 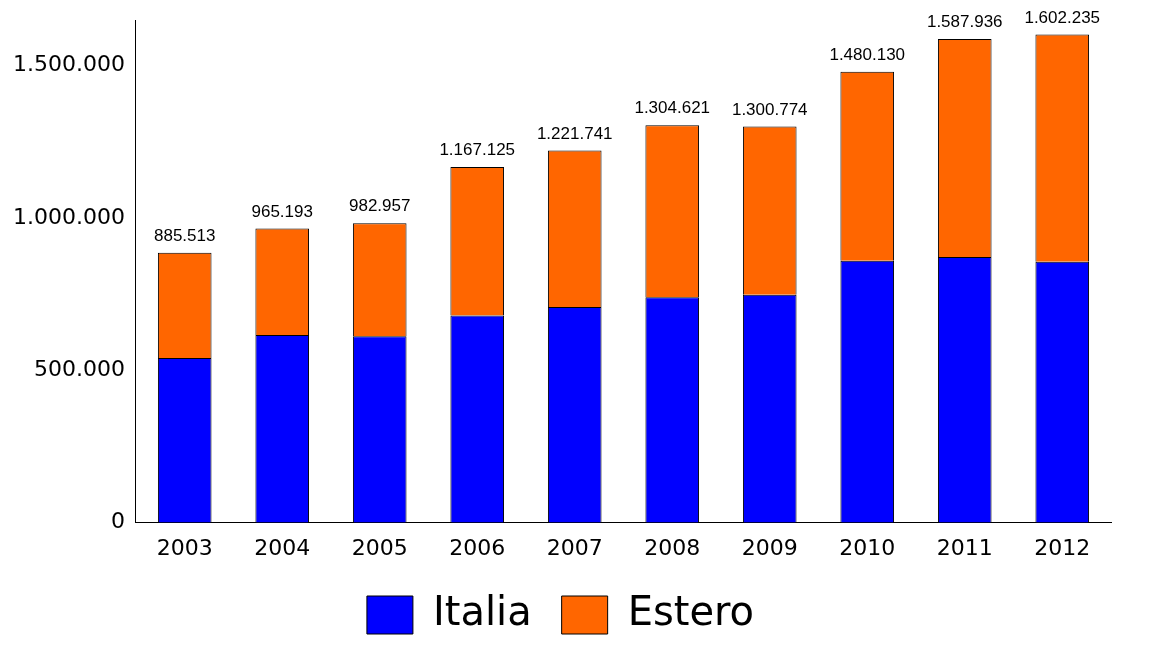 I want to click on total-label: 1.167.125, so click(x=477, y=150).